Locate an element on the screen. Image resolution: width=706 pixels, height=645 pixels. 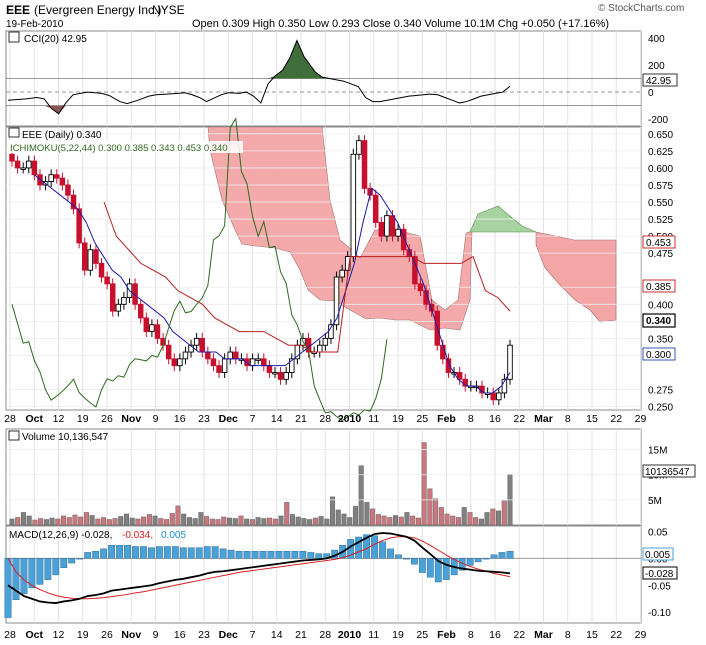
chart-date: 19-Feb-2010 is located at coordinates (35, 24).